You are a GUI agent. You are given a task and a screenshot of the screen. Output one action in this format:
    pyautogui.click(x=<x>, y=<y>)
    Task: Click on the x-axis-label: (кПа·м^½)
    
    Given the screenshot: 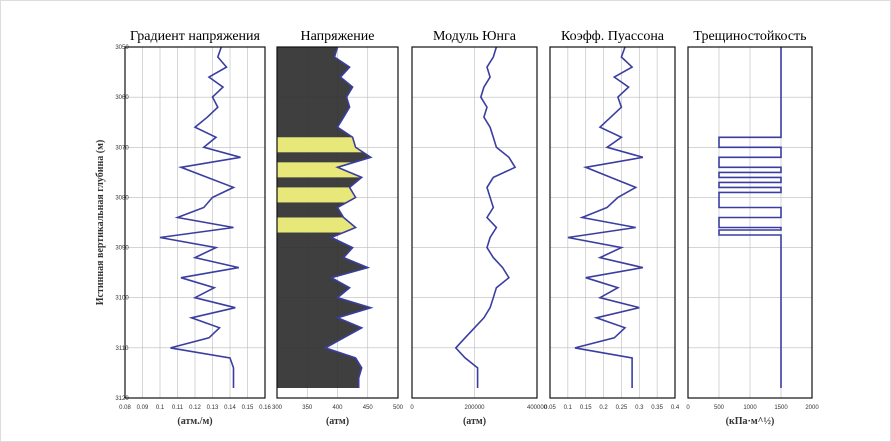 What is the action you would take?
    pyautogui.click(x=750, y=421)
    